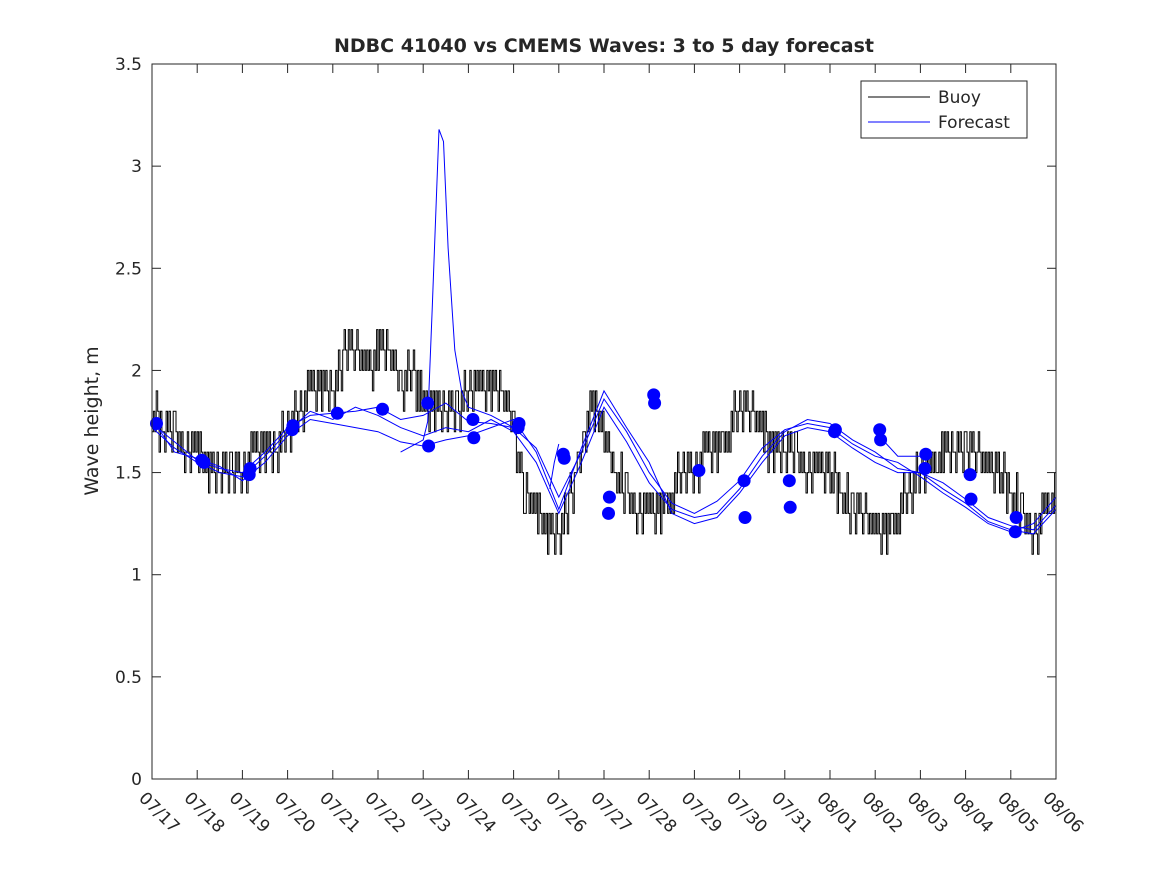 This screenshot has height=879, width=1167. Describe the element at coordinates (204, 812) in the screenshot. I see `x-tick-label: 07/18` at that location.